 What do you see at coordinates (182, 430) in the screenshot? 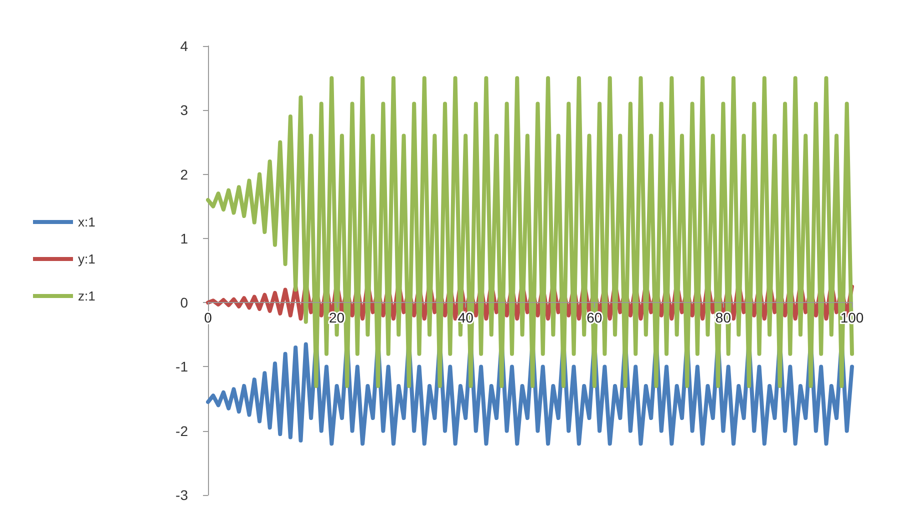
I see `y-tick-label: -2` at bounding box center [182, 430].